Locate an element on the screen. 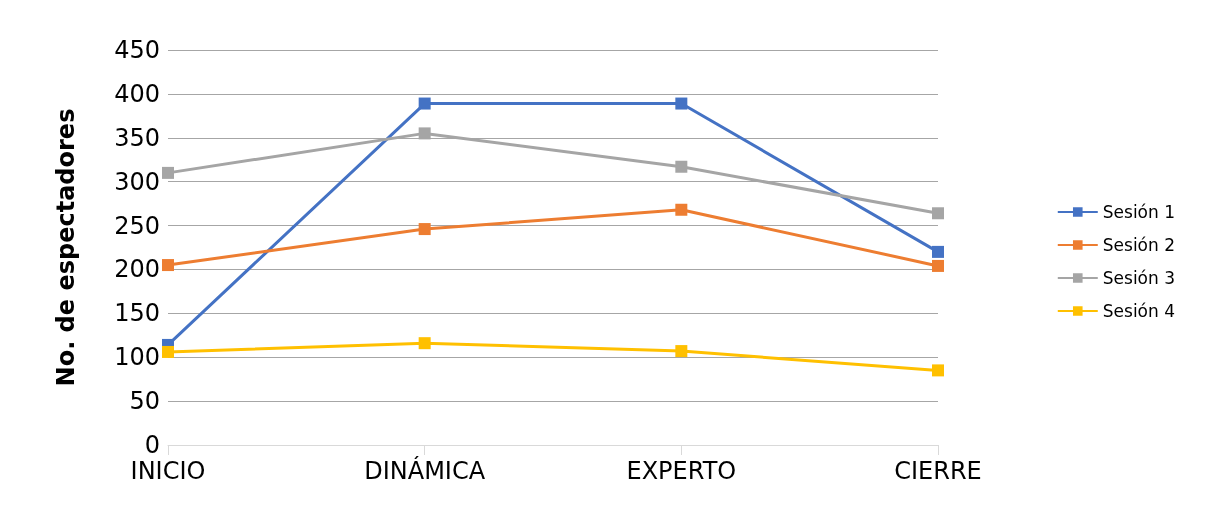 Image resolution: width=1208 pixels, height=523 pixels. legend-label: Sesión 2 is located at coordinates (1139, 245).